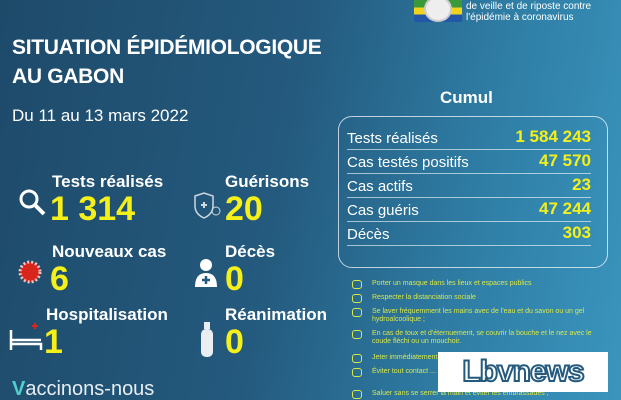  I want to click on logo-line2: l'épidémie à coronavirus, so click(520, 17).